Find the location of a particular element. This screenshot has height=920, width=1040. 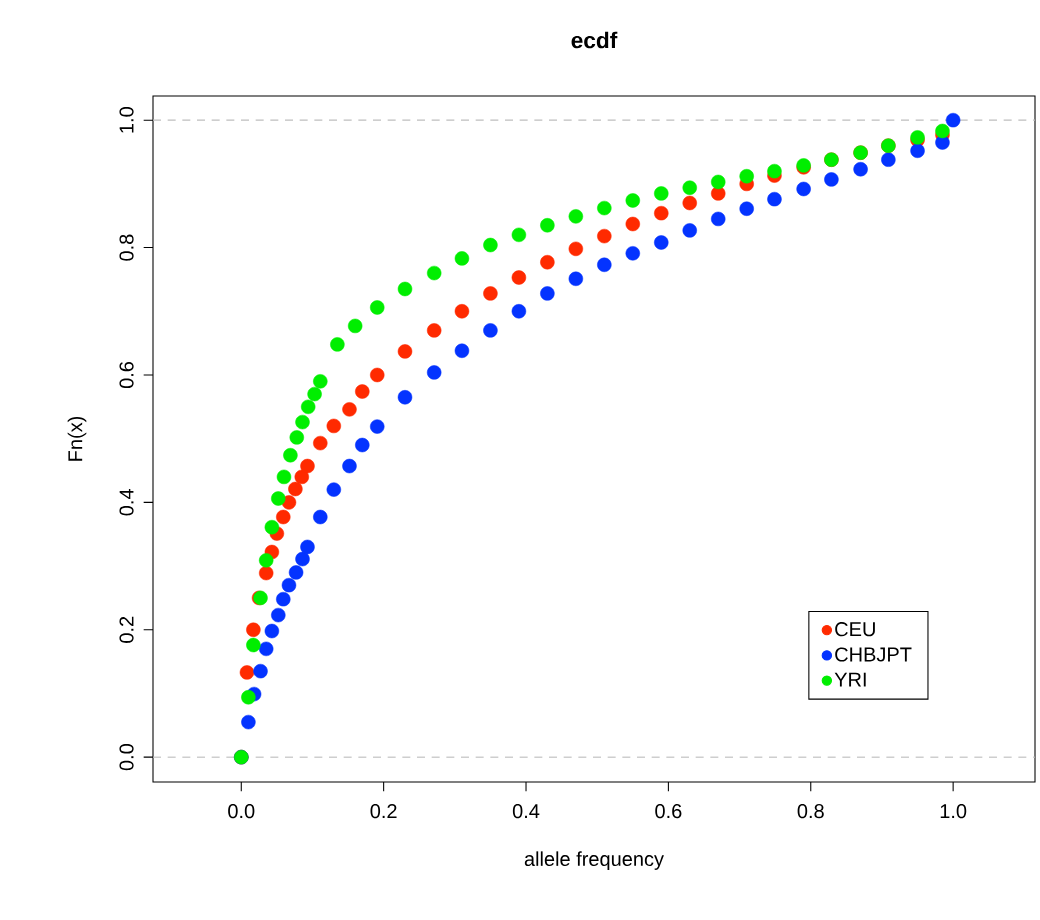

x-tick-label: 1.0 is located at coordinates (953, 811).